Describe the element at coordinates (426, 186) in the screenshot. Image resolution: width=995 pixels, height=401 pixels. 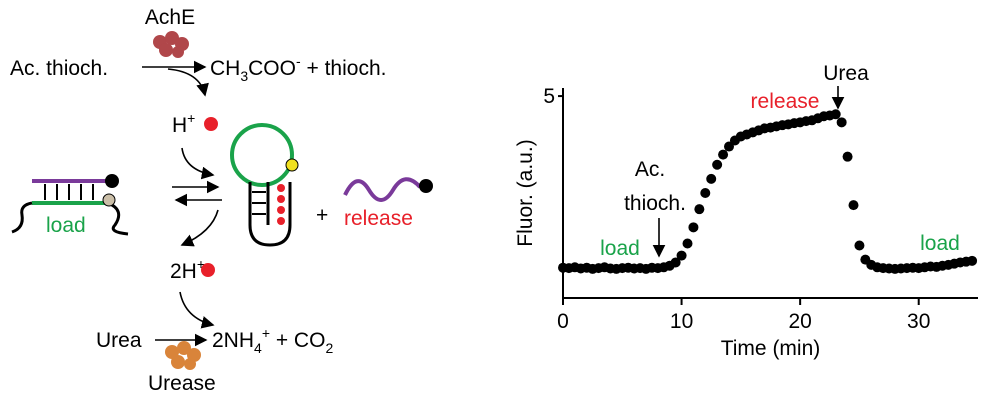
I see `quencher-dot` at that location.